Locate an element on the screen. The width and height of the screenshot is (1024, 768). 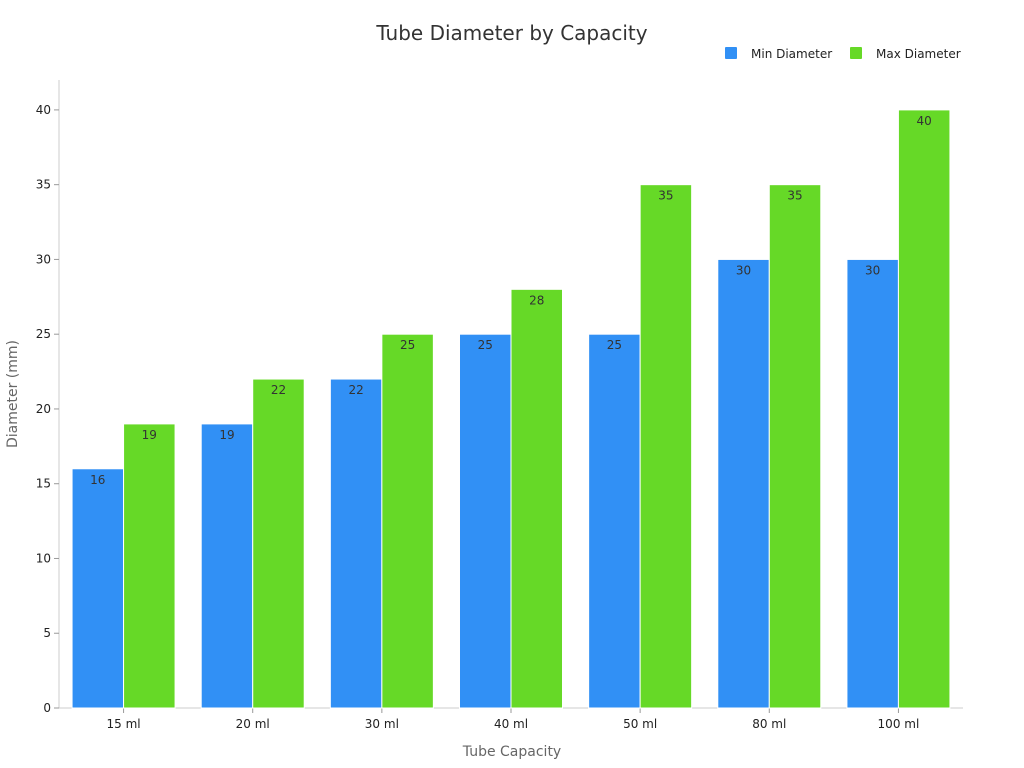
legend-swatch-max is located at coordinates (856, 53).